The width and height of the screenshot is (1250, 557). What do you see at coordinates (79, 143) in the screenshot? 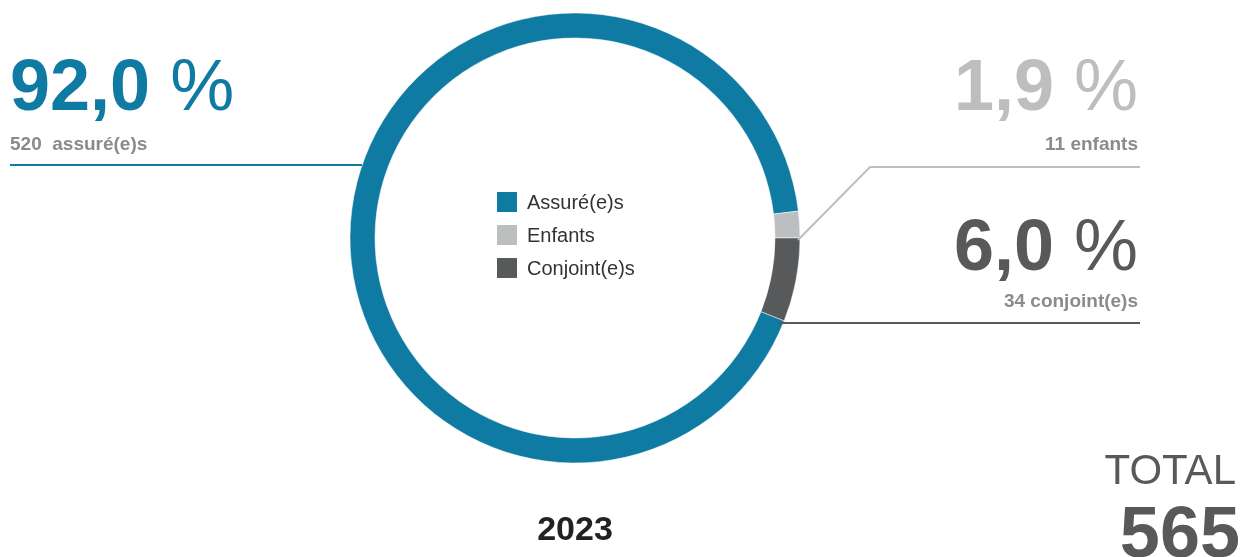
I see `text: 520 assuré(e)s` at bounding box center [79, 143].